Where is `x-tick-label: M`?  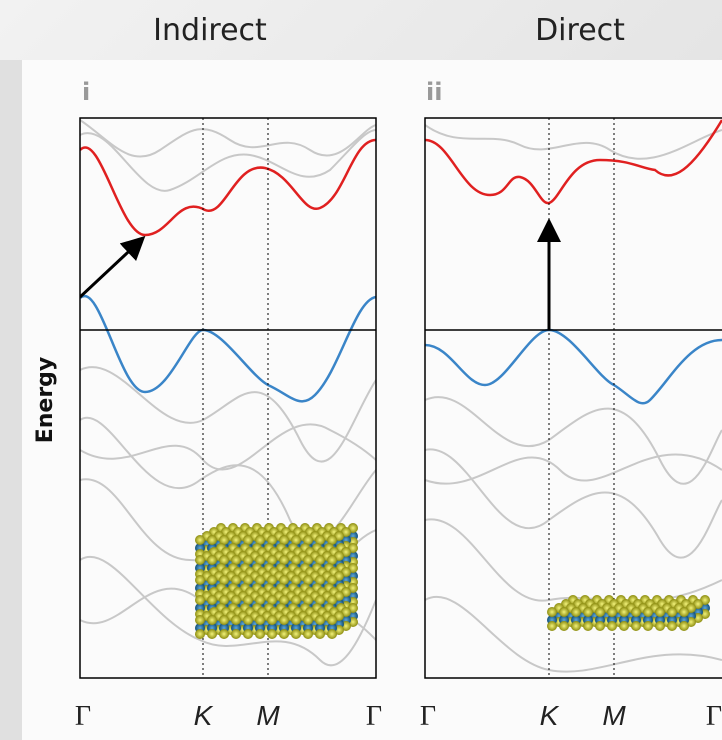 x-tick-label: M is located at coordinates (614, 715).